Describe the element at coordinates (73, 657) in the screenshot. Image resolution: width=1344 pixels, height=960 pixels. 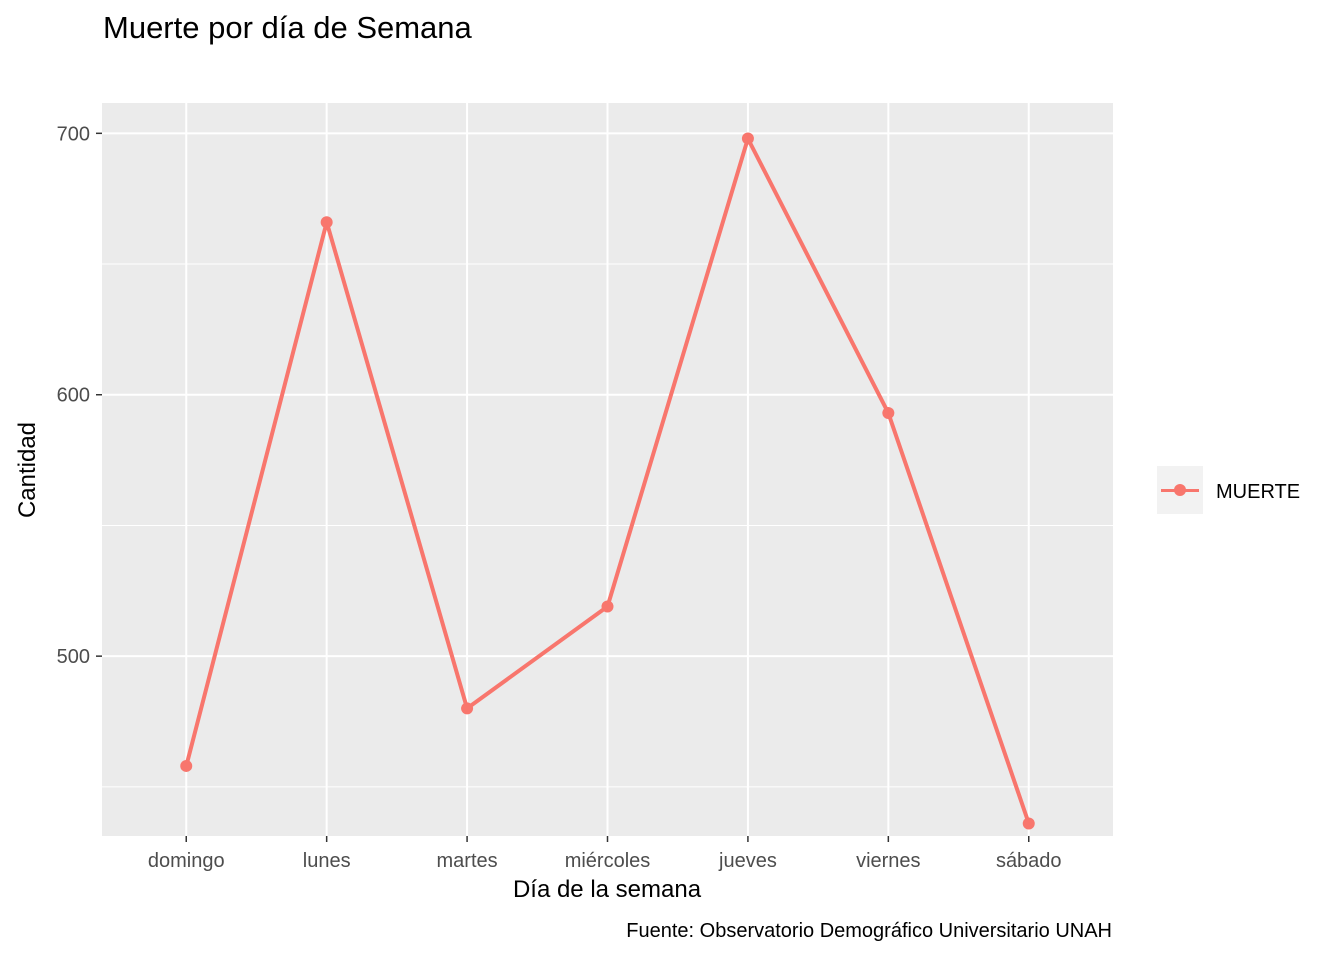
I see `y-tick-label: 500` at that location.